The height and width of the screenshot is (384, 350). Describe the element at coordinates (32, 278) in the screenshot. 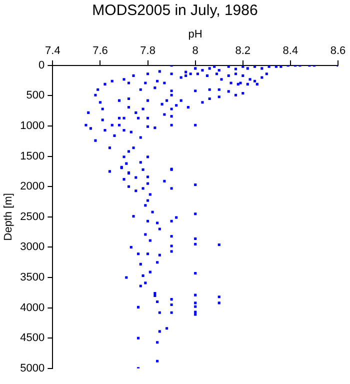

I see `y-tick-label: 3500` at that location.